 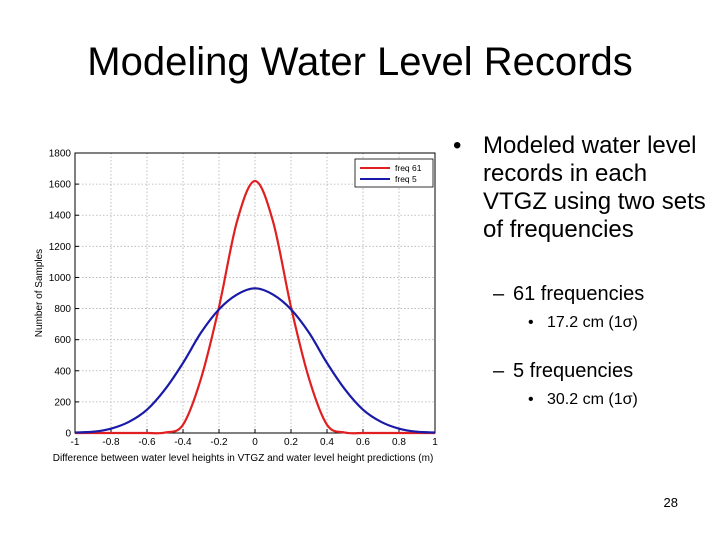 I want to click on y-tick-label: 1600, so click(x=60, y=185).